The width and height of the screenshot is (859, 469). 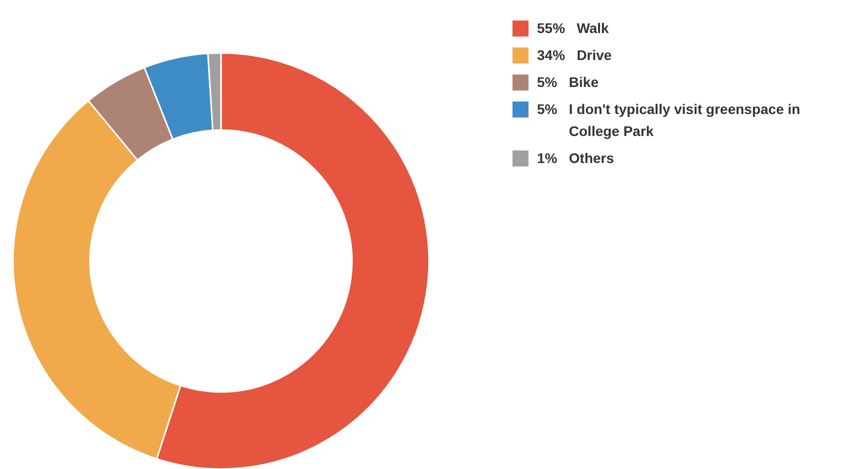 I want to click on legend-label: 5% Bike, so click(x=568, y=82).